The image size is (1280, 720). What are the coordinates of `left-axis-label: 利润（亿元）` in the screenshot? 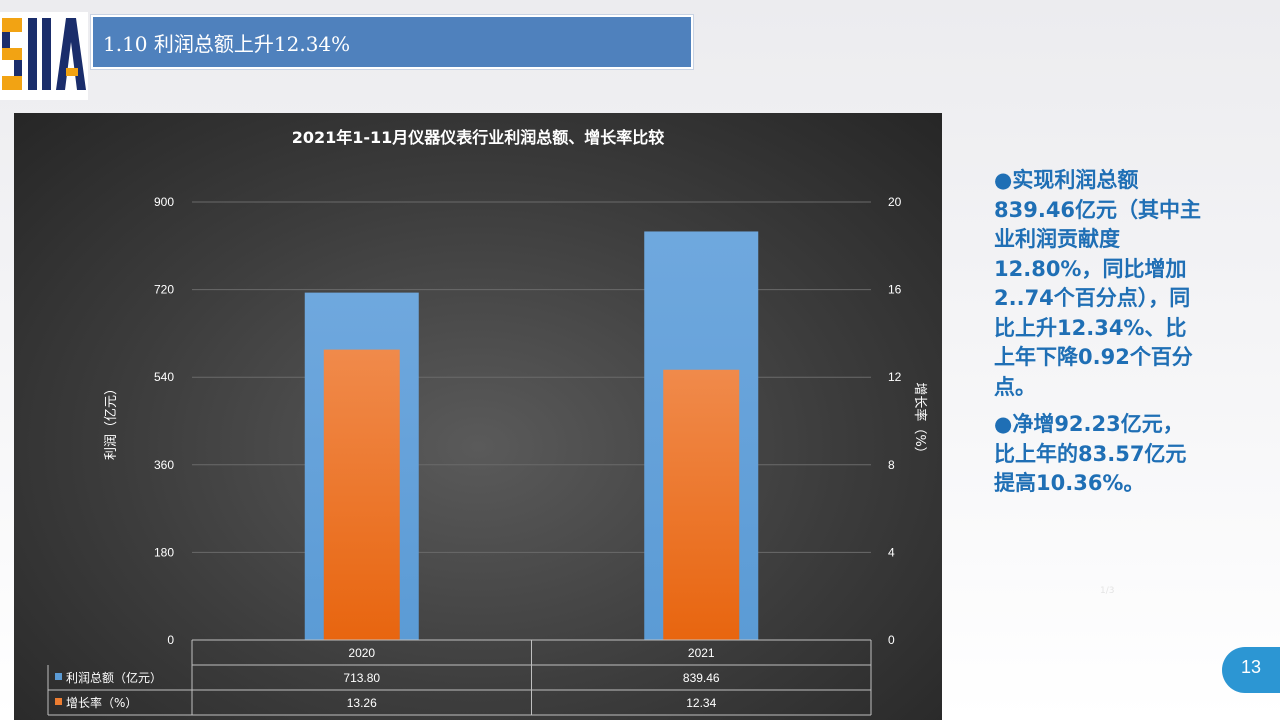 It's located at (111, 421).